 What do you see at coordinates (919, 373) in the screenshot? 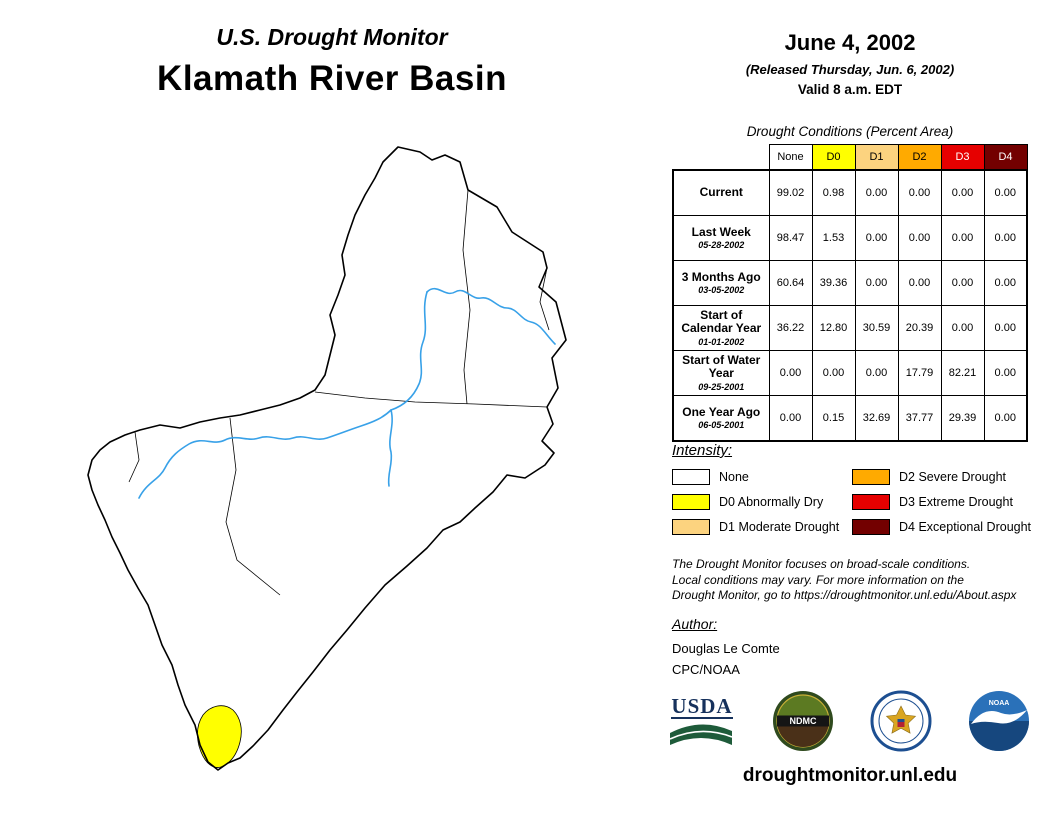
I see `table-cell: 17.79` at bounding box center [919, 373].